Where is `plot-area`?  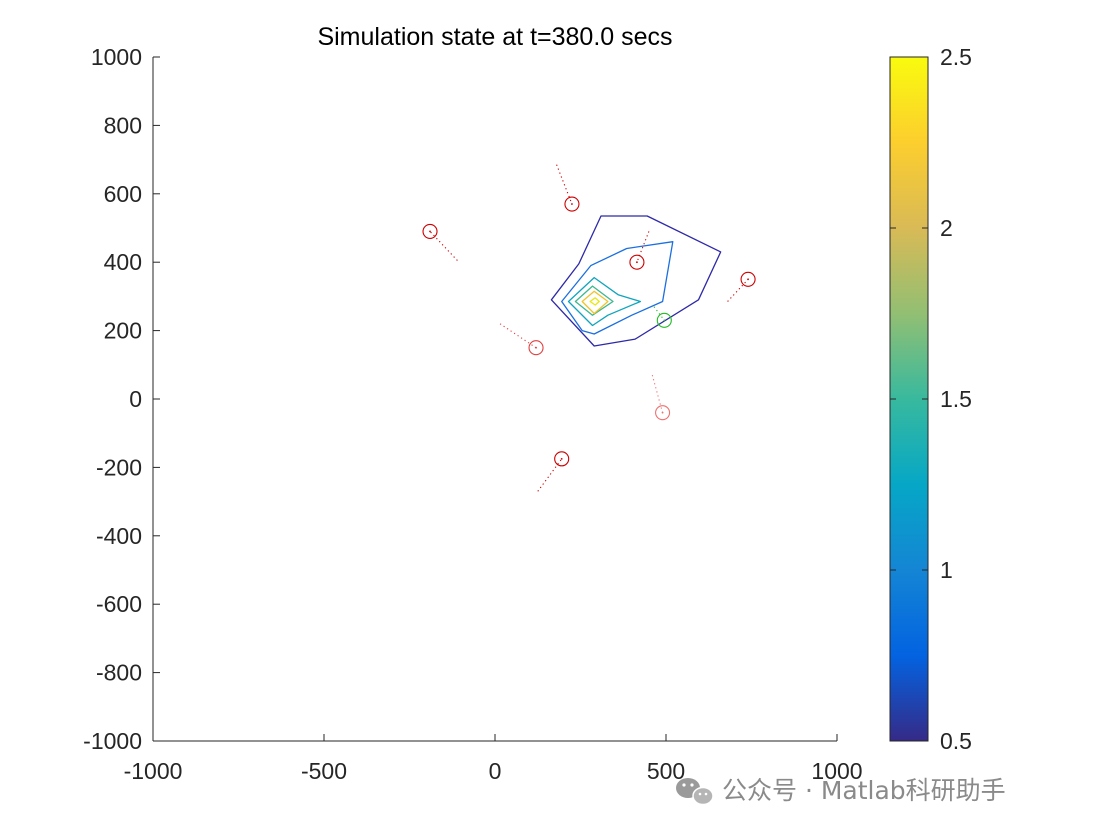 plot-area is located at coordinates (589, 328).